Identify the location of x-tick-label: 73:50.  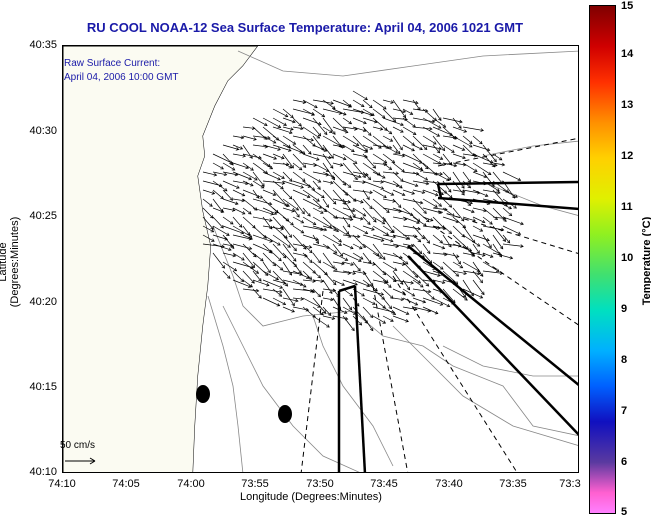
(320, 484).